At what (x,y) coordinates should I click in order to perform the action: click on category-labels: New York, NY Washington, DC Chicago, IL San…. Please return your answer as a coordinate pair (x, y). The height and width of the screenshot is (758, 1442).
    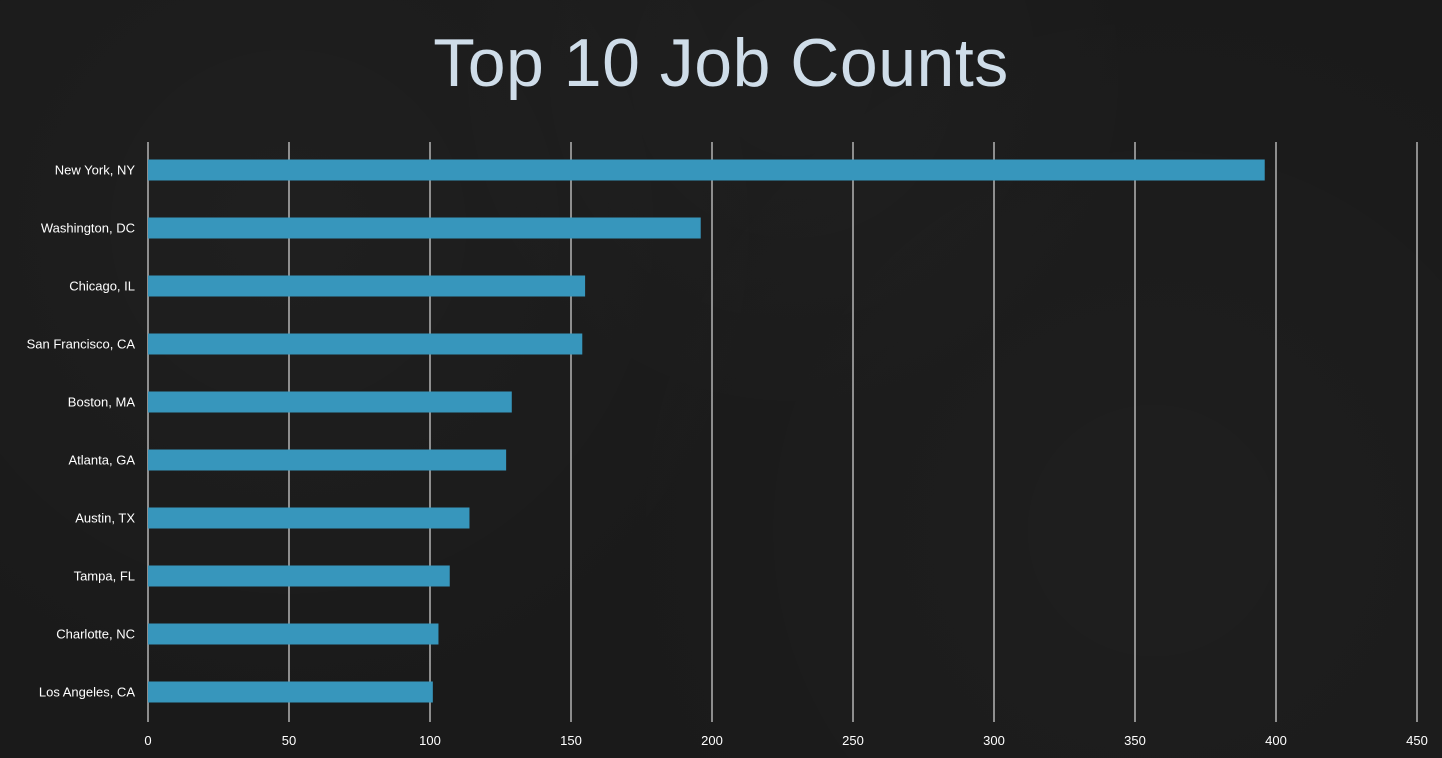
    Looking at the image, I should click on (81, 431).